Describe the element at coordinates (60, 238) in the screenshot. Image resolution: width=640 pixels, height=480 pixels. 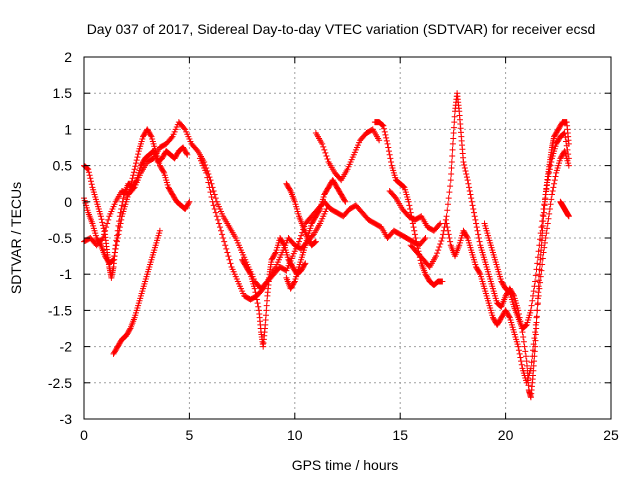
I see `y-tick-label: -0.5` at that location.